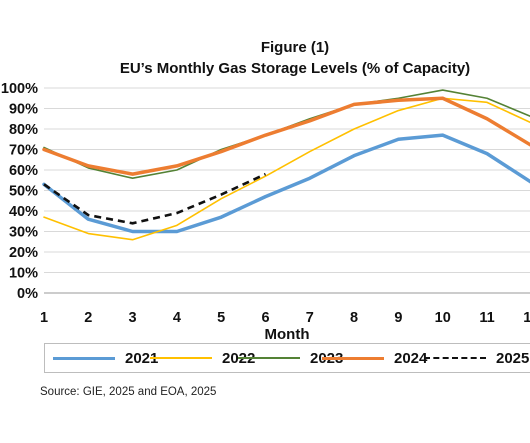 The height and width of the screenshot is (443, 530). I want to click on legend-item-2024: 2024, so click(374, 358).